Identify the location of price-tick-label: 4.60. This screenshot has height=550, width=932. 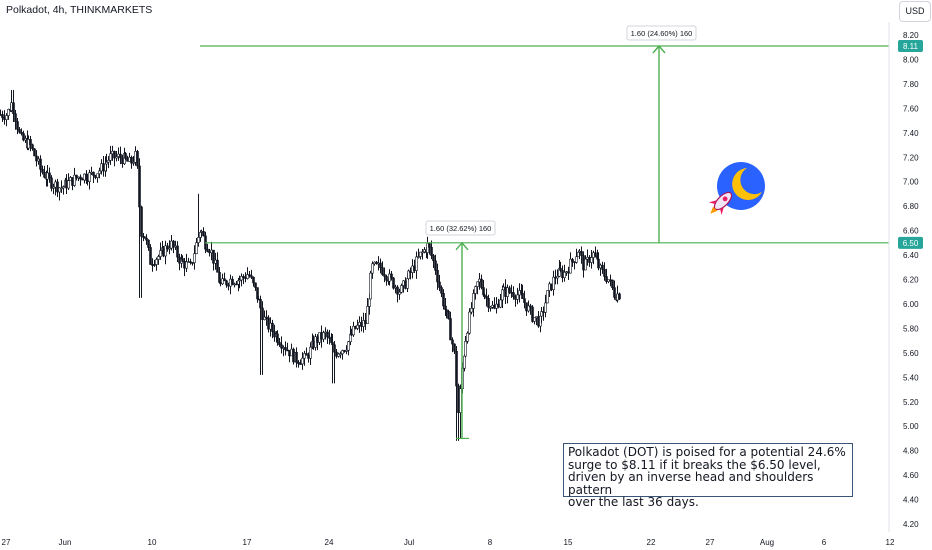
(911, 475).